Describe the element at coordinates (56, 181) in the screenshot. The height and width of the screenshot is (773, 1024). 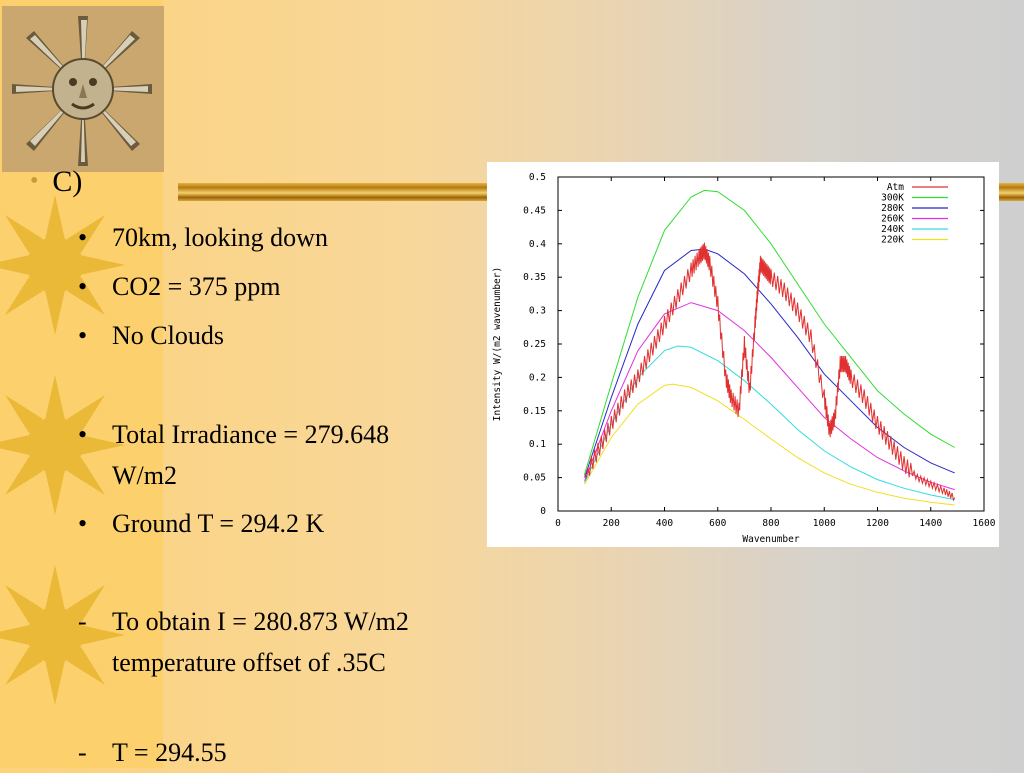
I see `slide-heading: • C)` at that location.